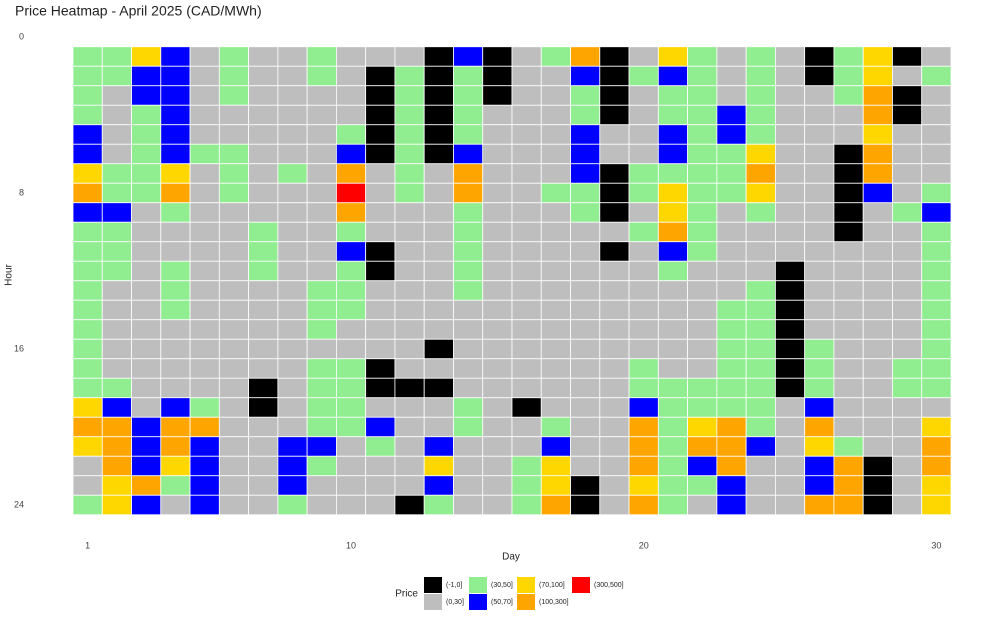 This screenshot has width=1000, height=618. I want to click on legend-label: (-1,0], so click(454, 585).